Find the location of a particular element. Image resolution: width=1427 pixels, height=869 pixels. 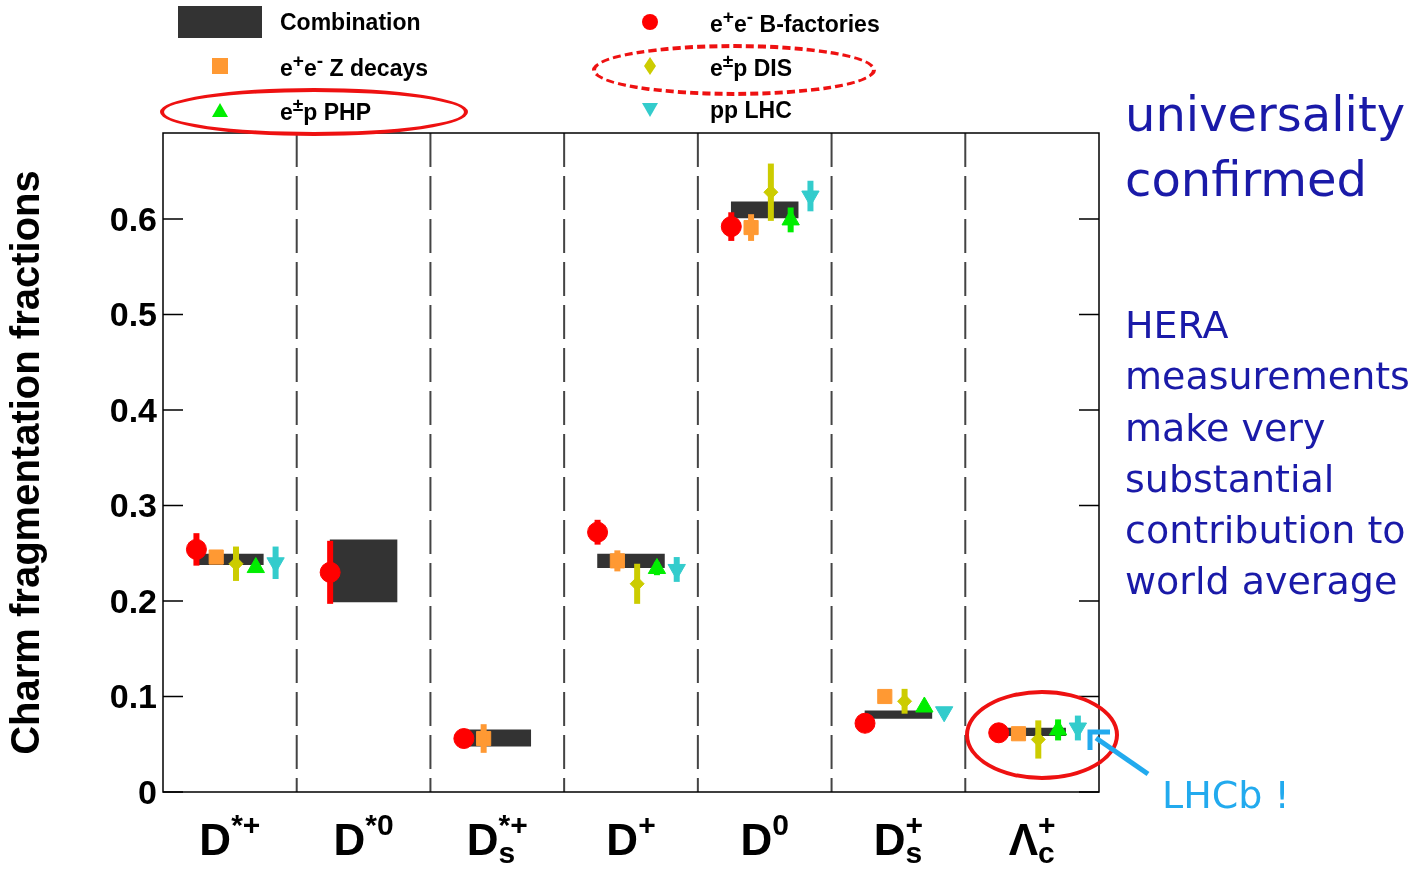

y-tick-label: 0.4 is located at coordinates (133, 409).